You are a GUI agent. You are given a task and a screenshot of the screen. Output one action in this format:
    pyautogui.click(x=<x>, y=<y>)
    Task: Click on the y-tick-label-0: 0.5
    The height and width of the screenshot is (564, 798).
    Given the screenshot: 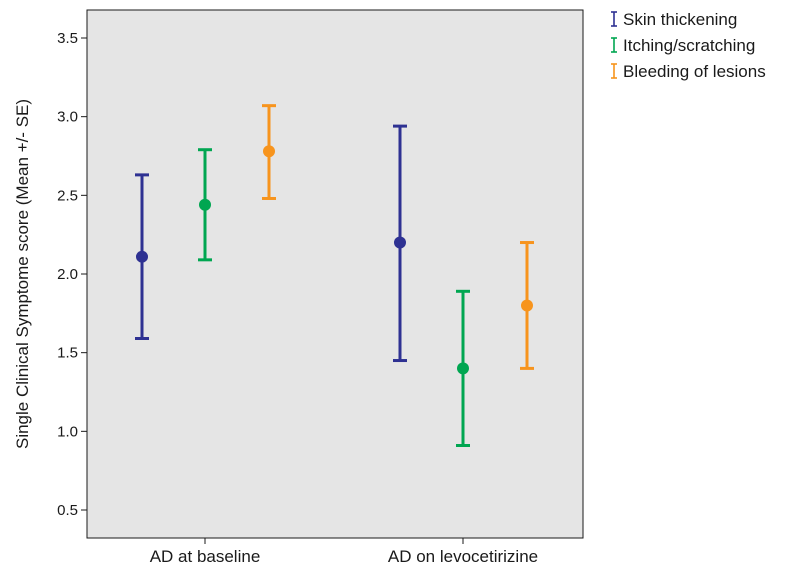 What is the action you would take?
    pyautogui.click(x=67, y=510)
    